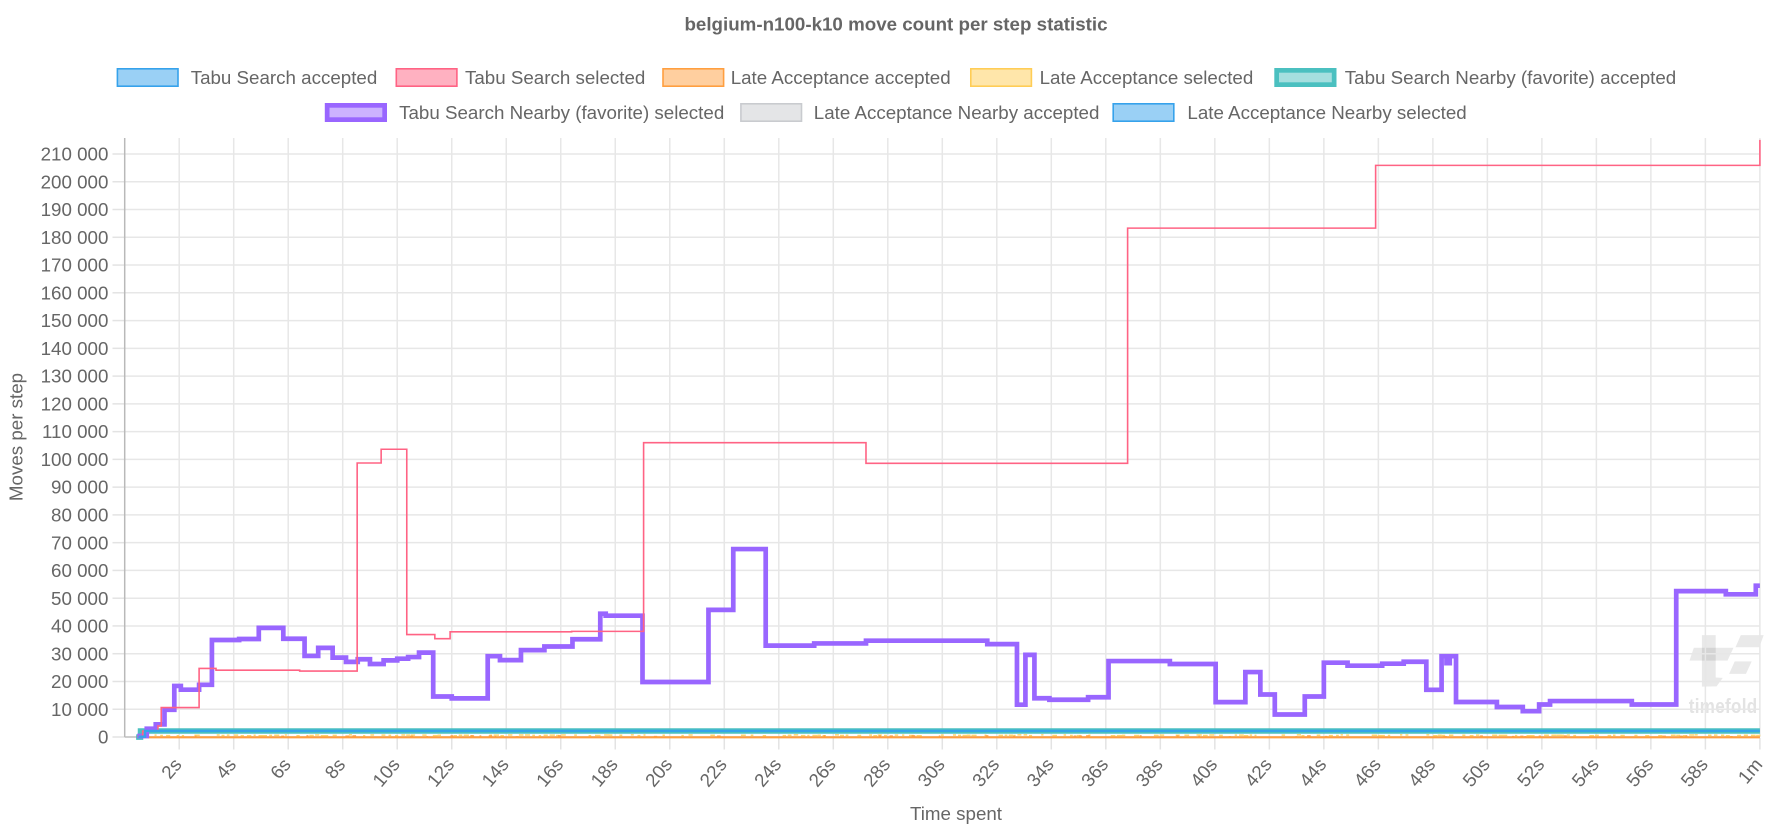 The image size is (1792, 837). Describe the element at coordinates (561, 112) in the screenshot. I see `svg-text:Tabu Search Nearby (favorite): Tabu Search Nearby (favorite) selected` at that location.